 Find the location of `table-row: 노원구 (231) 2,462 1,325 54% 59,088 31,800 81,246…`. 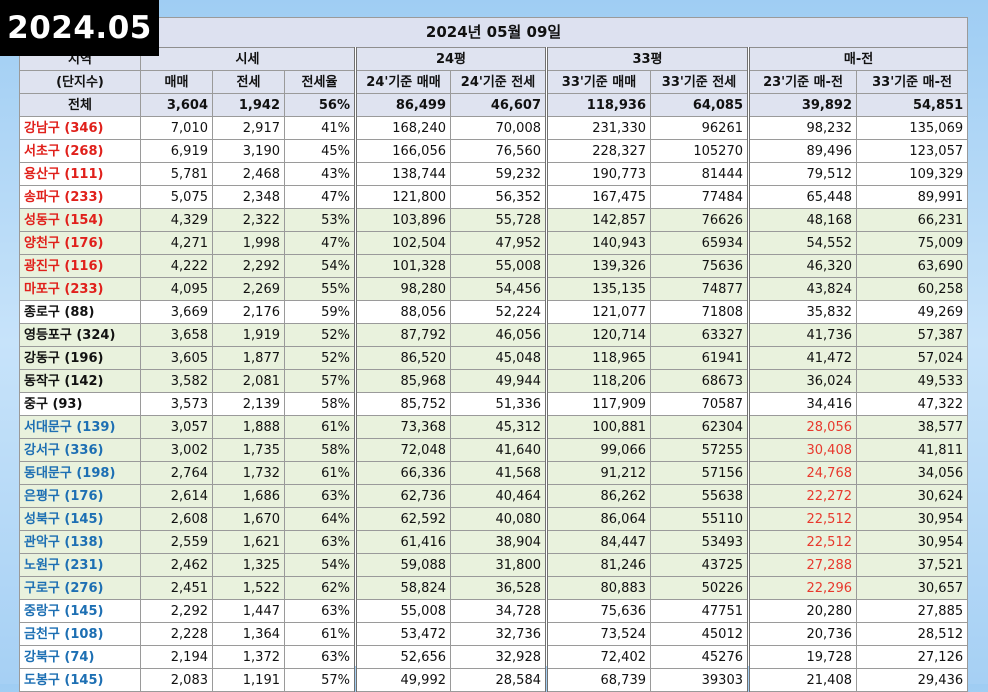

table-row: 노원구 (231) 2,462 1,325 54% 59,088 31,800 81,246… is located at coordinates (494, 565).